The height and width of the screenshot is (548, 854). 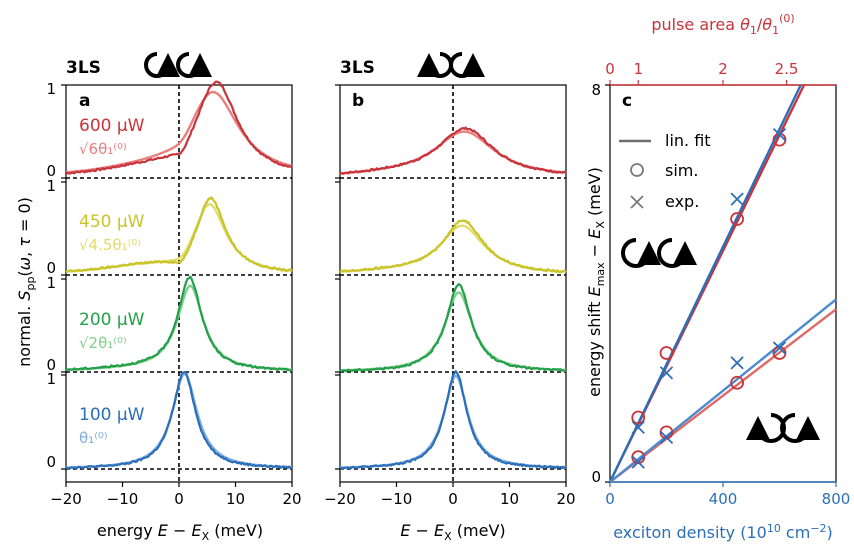 I want to click on trace-power-label-blue: 100 μW, so click(x=112, y=415).